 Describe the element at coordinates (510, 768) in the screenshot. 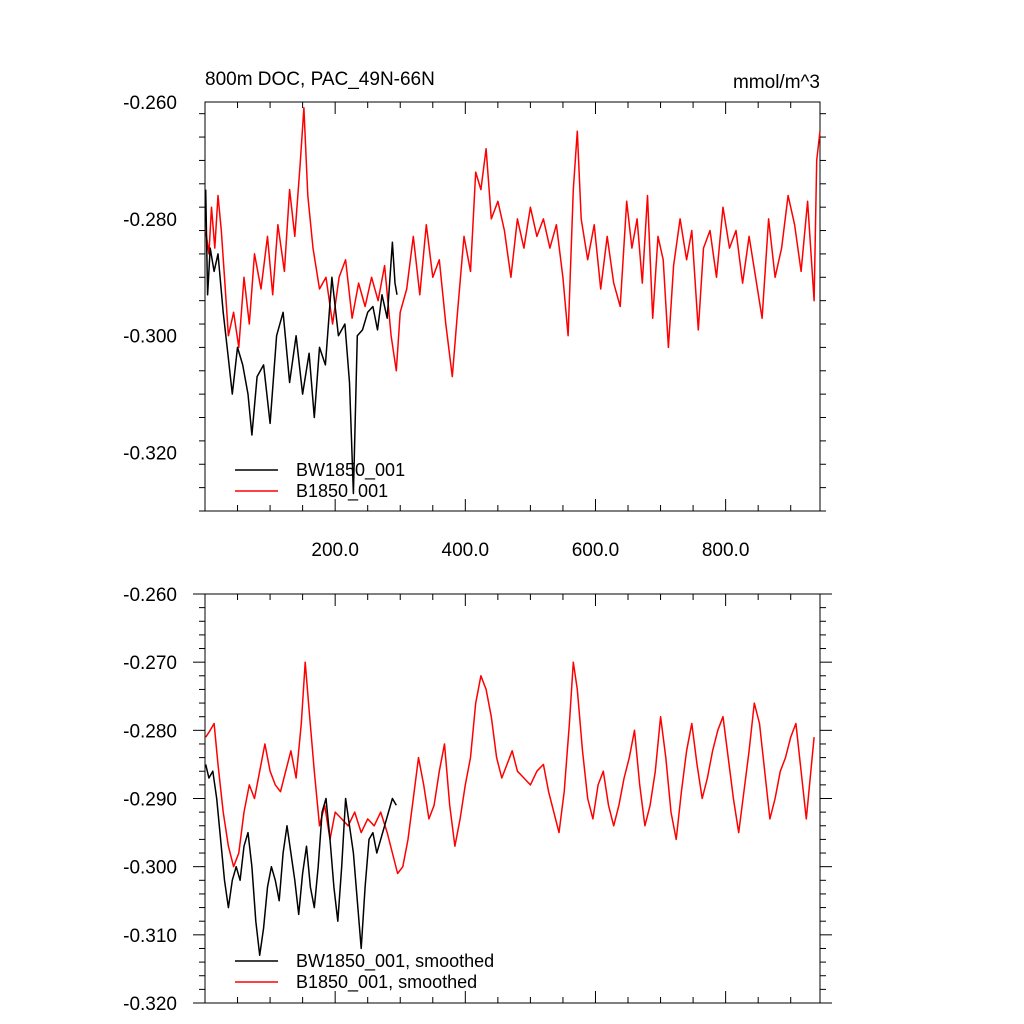

I see `series-line-b1850-001-smoothed` at that location.